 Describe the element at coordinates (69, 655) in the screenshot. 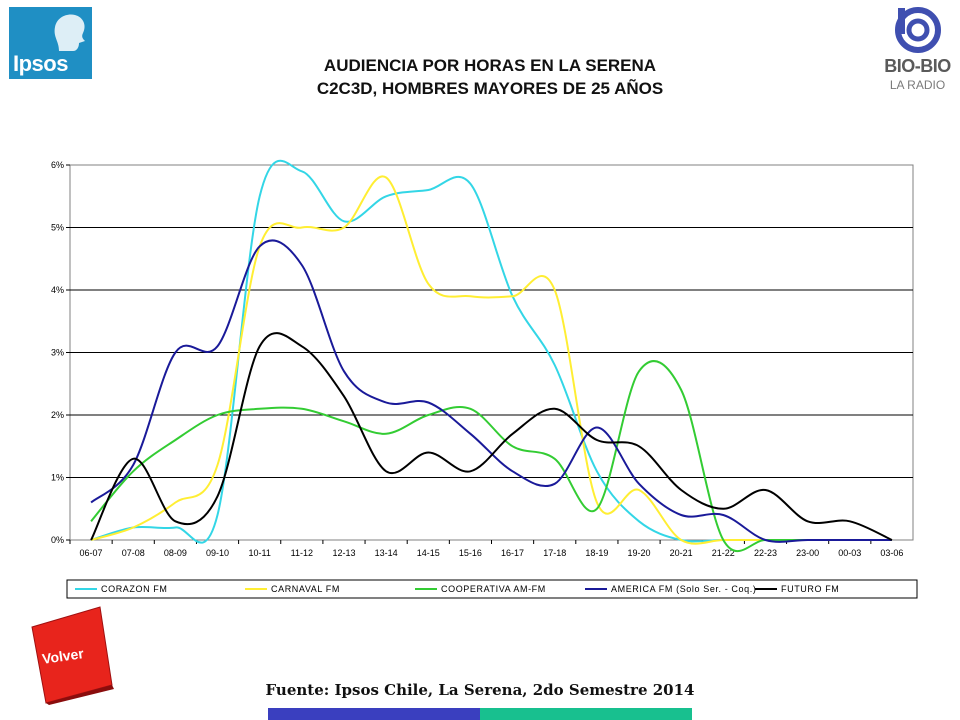

I see `volver-button` at that location.